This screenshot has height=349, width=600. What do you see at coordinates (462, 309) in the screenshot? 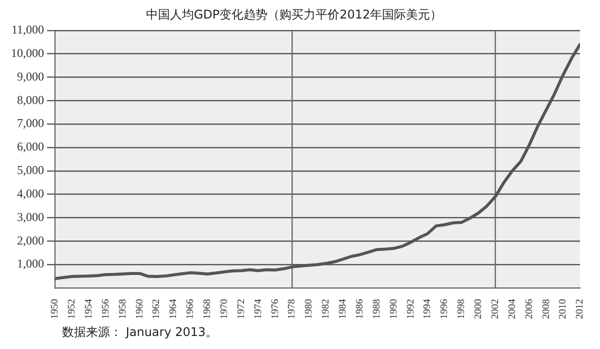
I see `x-tick-label: 1998` at bounding box center [462, 309].